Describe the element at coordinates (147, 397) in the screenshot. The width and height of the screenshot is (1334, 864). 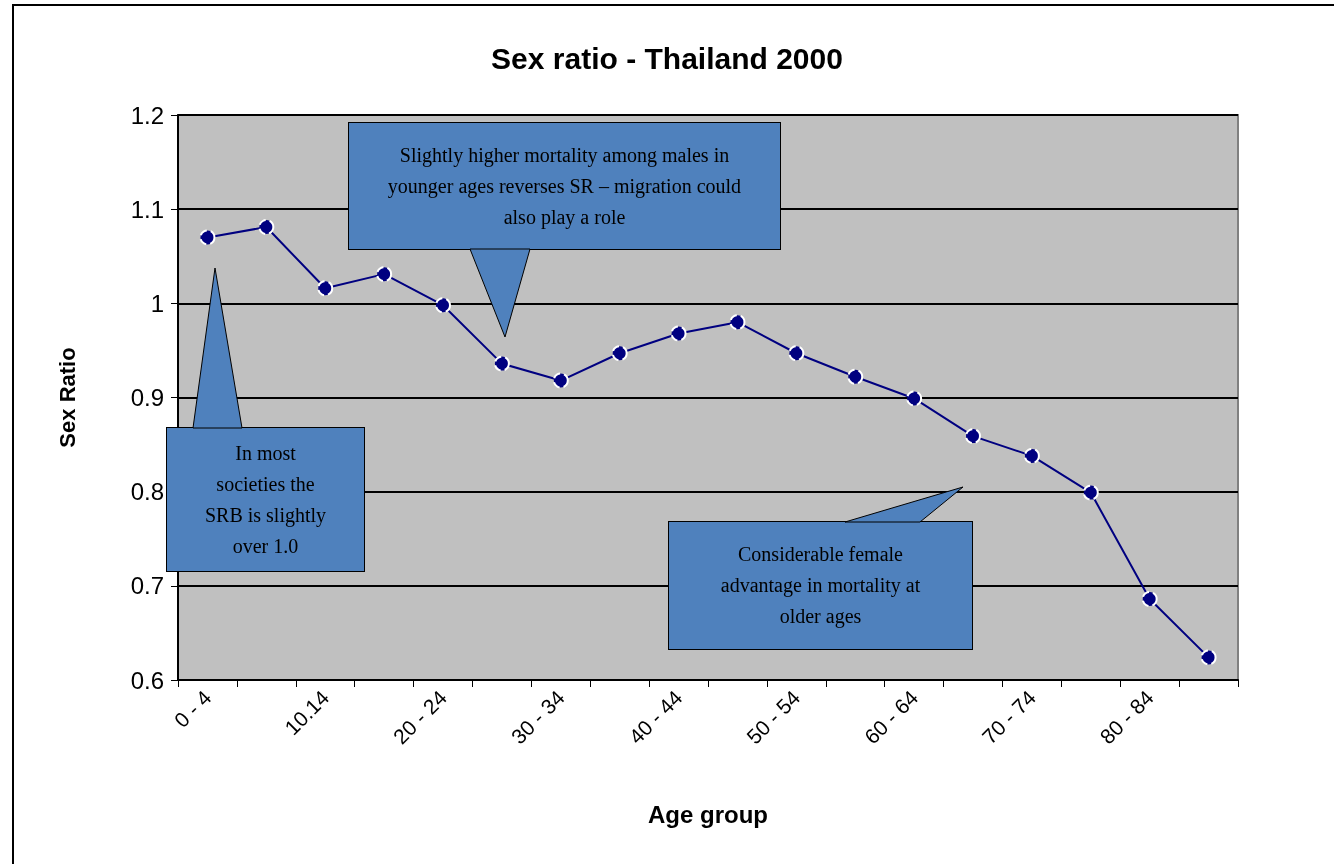
I see `y-tick-label: 0.9` at that location.